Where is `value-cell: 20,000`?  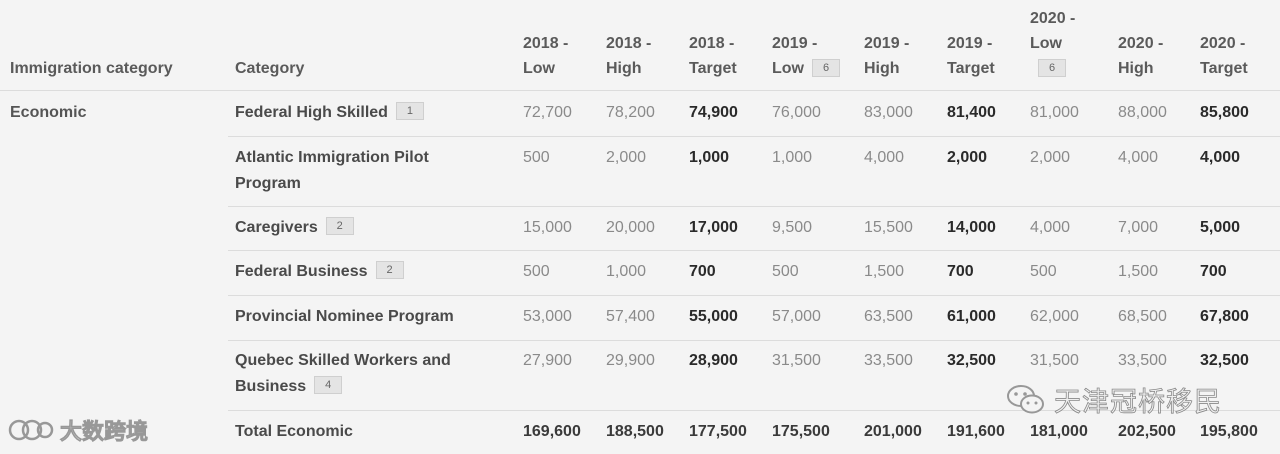
value-cell: 20,000 is located at coordinates (630, 227).